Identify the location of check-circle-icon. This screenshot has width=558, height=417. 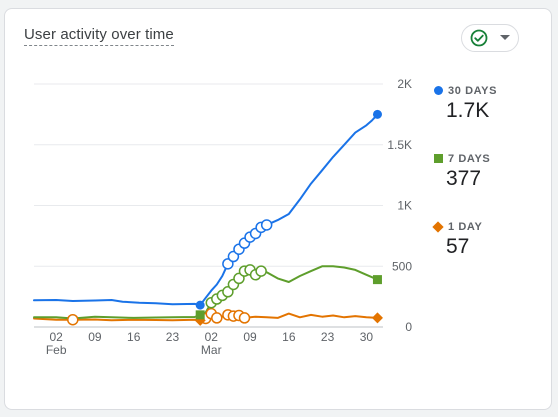
(479, 38).